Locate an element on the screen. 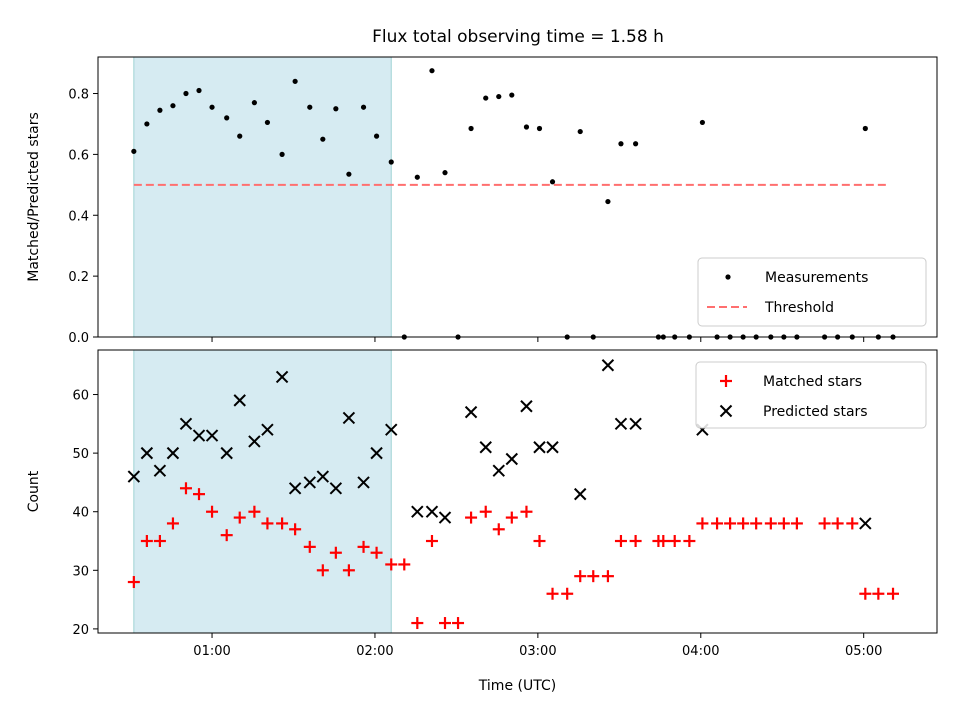  x-axis-label: Time (UTC) is located at coordinates (517, 686).